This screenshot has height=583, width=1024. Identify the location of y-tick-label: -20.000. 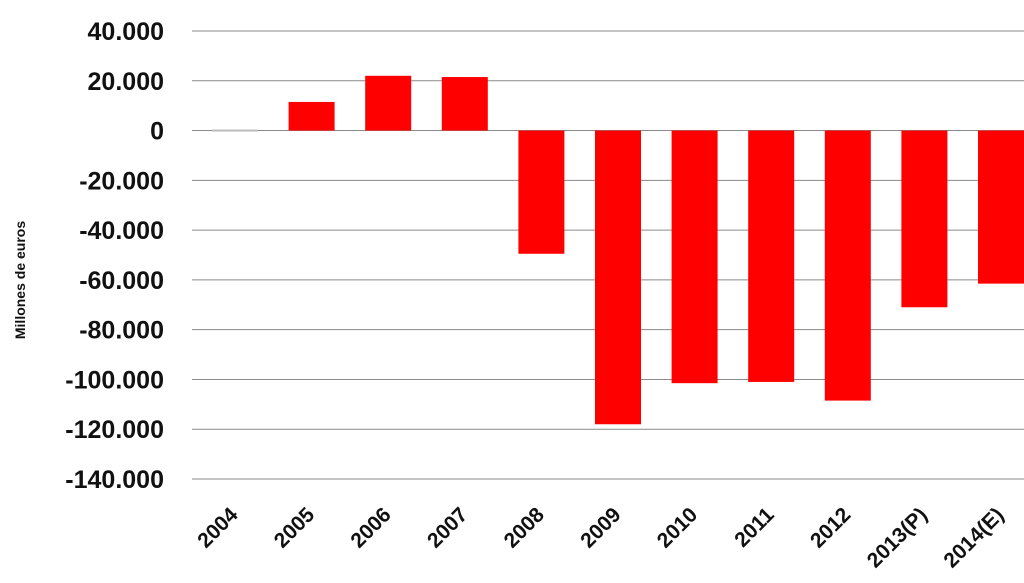
(121, 181).